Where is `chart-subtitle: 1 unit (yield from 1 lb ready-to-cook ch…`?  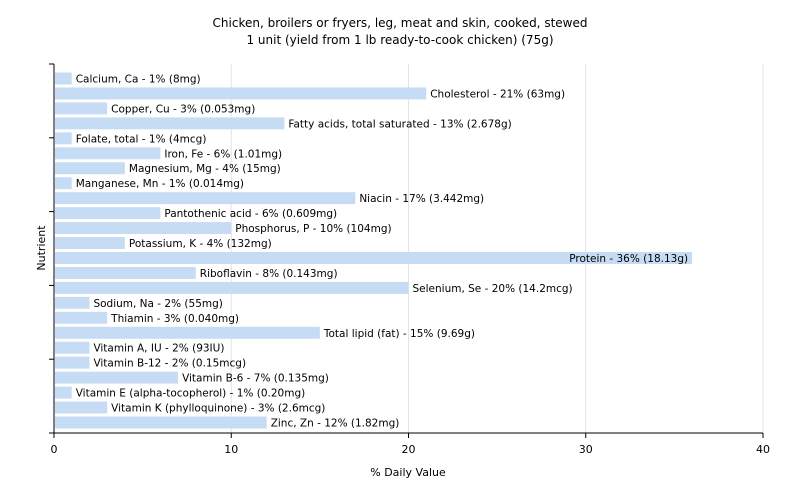
chart-subtitle: 1 unit (yield from 1 lb ready-to-cook ch… is located at coordinates (399, 40).